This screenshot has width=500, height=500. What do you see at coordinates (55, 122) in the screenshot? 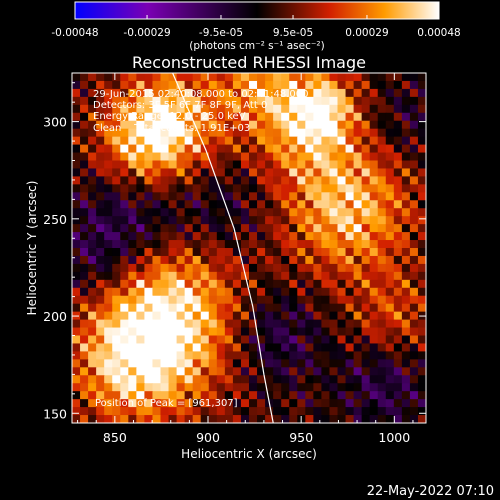
I see `y-tick-label: 300` at bounding box center [55, 122].